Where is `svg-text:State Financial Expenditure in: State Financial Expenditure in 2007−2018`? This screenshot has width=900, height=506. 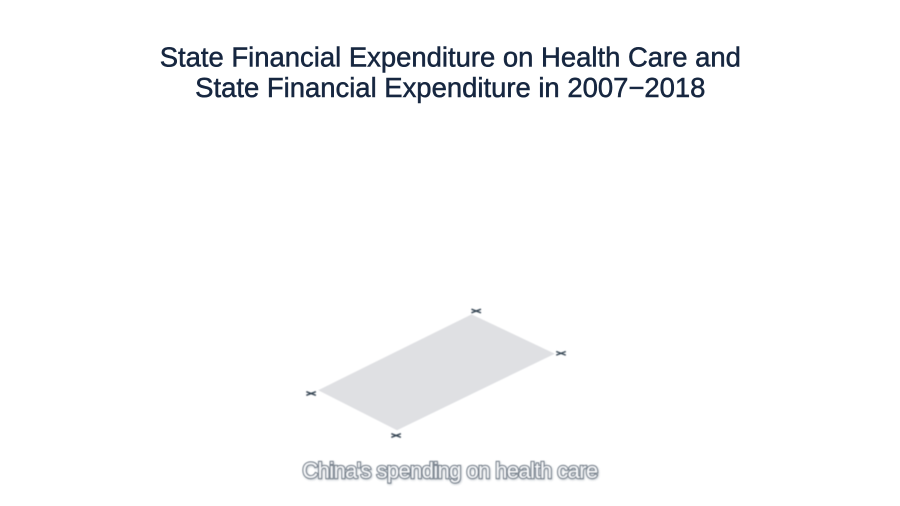 svg-text:State Financial Expenditure in: State Financial Expenditure in 2007−2018 is located at coordinates (450, 87).